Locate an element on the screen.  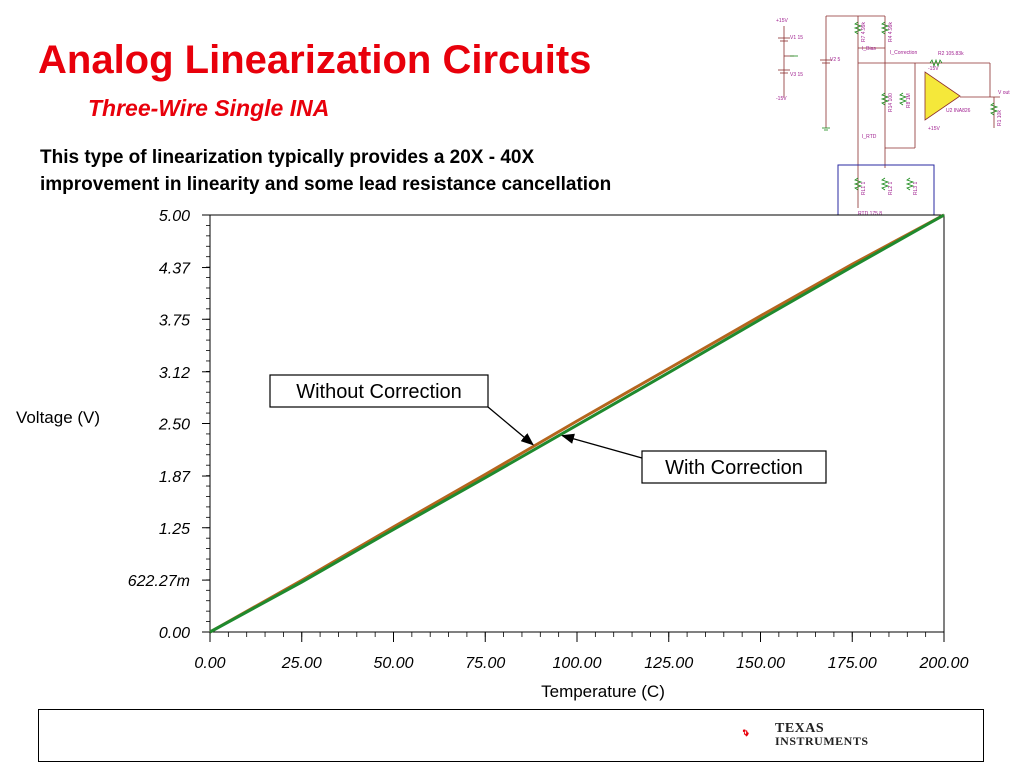
schematic-label: RL1 1 is located at coordinates (864, 188).